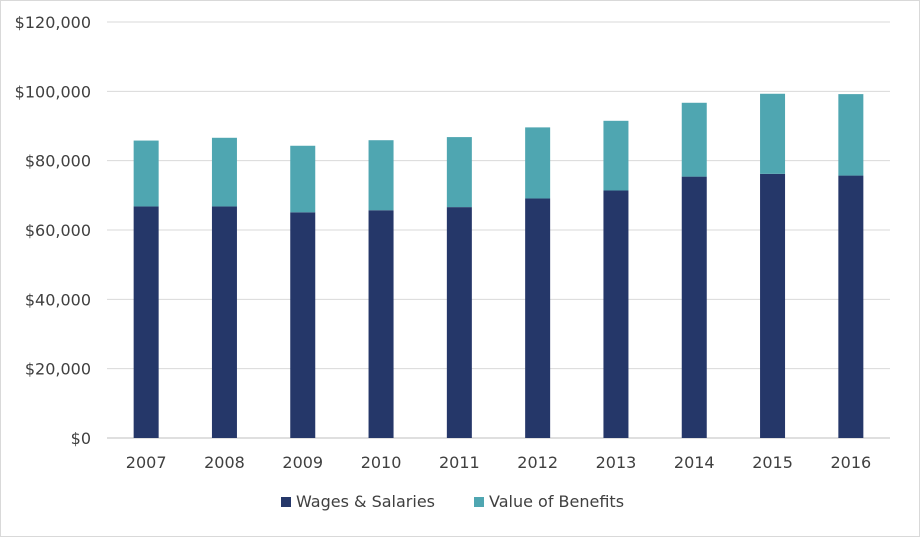 Image resolution: width=920 pixels, height=537 pixels. Describe the element at coordinates (58, 369) in the screenshot. I see `y-tick-label: $20,000` at that location.